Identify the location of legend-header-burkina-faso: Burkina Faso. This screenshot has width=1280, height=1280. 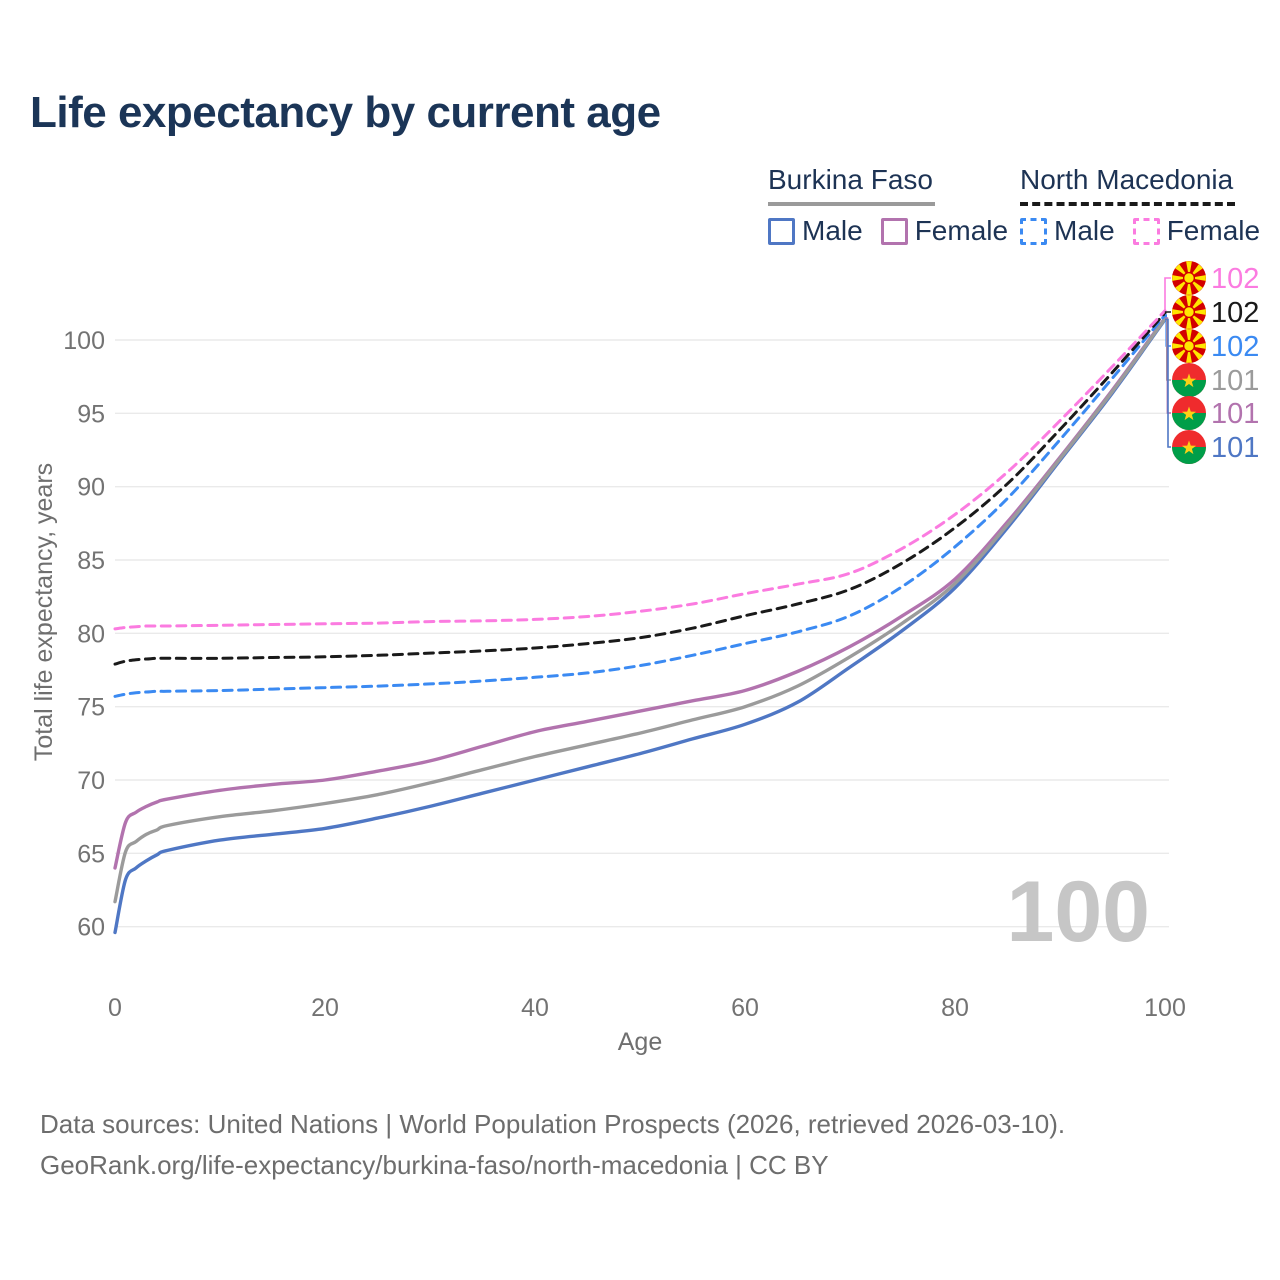
(851, 185).